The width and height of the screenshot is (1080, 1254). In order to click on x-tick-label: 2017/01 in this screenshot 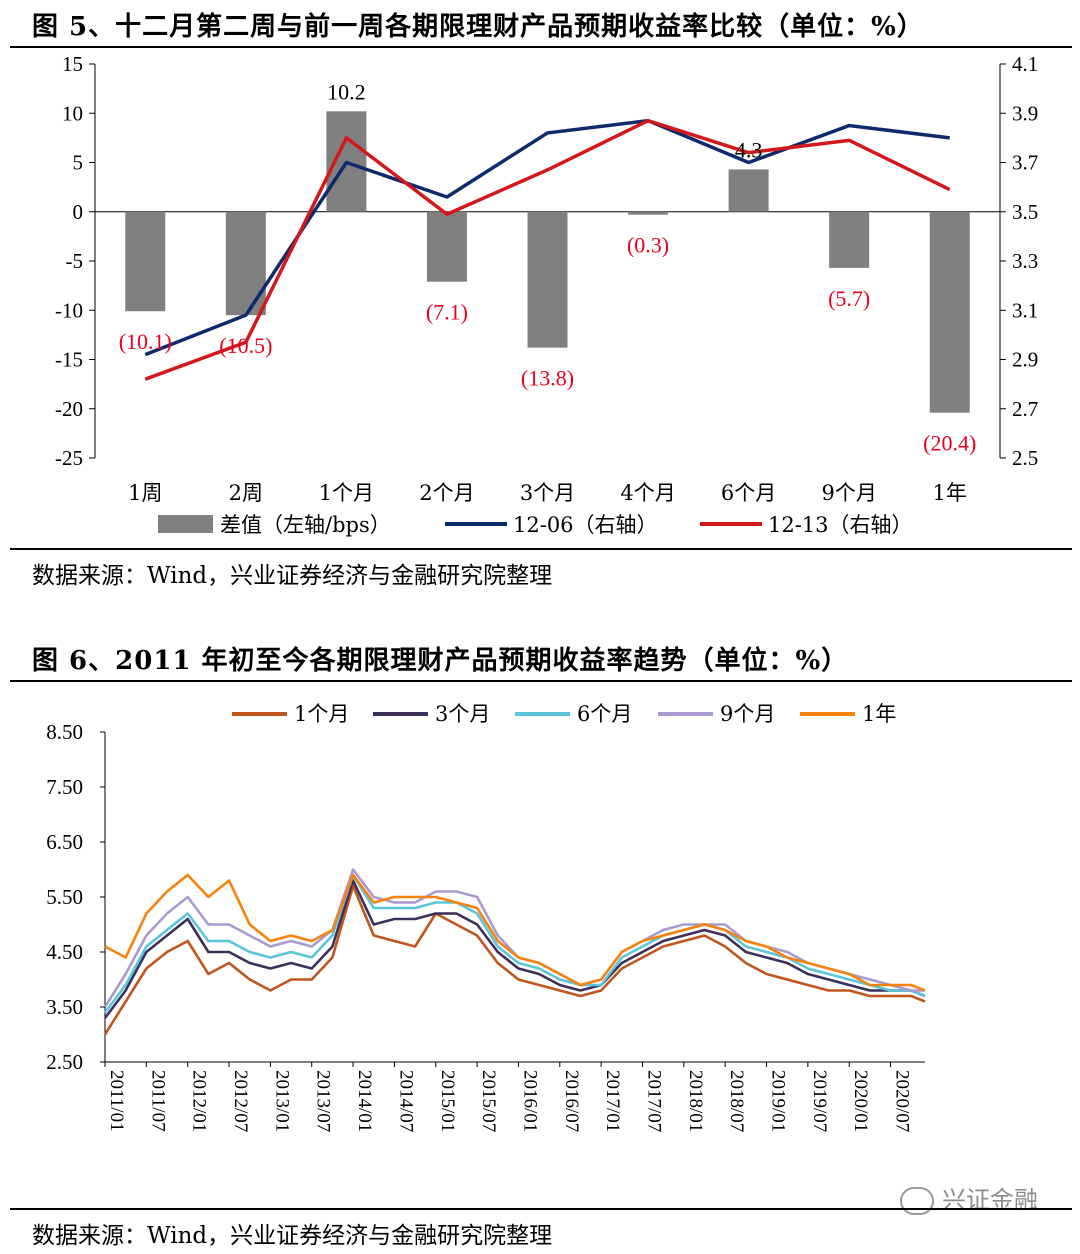, I will do `click(612, 1101)`.